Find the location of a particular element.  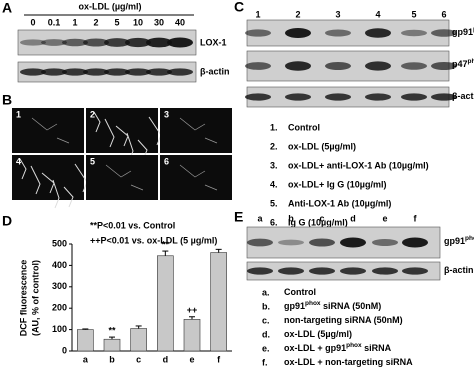

y-tick-label: 200 is located at coordinates (59, 308).